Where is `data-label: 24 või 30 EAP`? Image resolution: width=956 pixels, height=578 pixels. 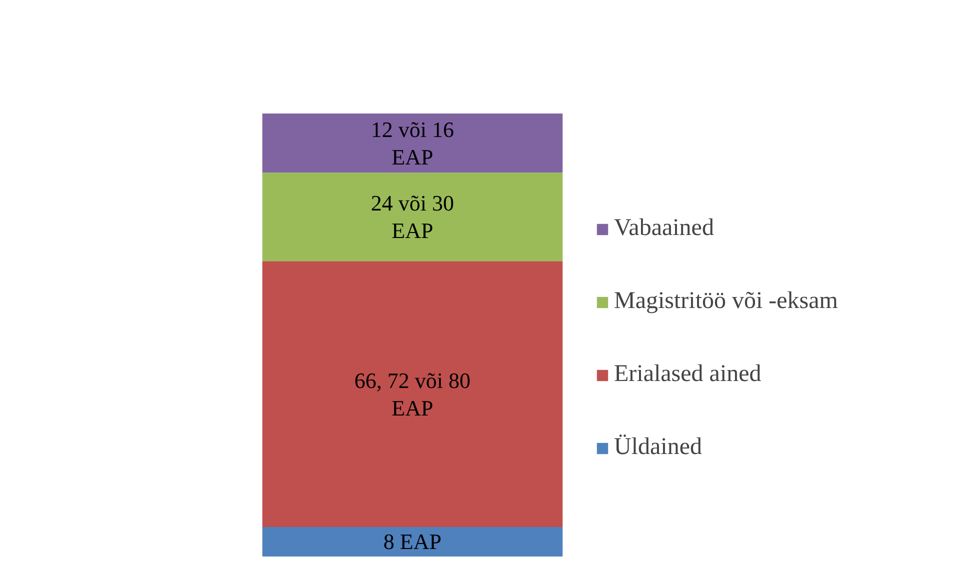
data-label: 24 või 30 EAP is located at coordinates (412, 217).